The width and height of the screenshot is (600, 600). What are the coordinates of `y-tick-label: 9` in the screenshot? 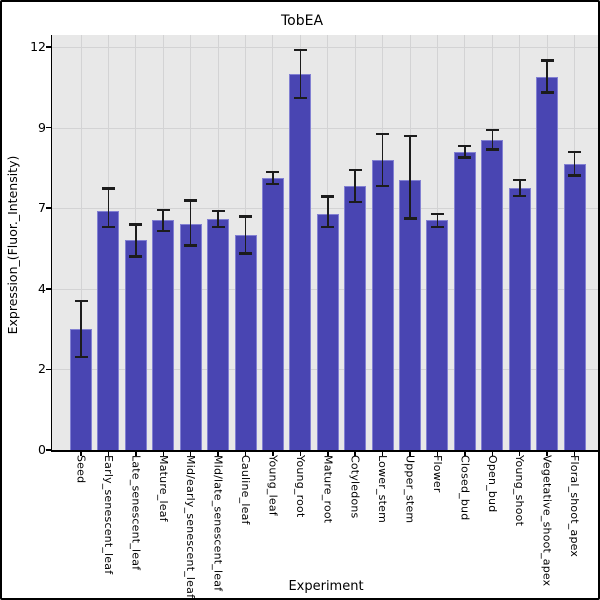 It's located at (42, 127).